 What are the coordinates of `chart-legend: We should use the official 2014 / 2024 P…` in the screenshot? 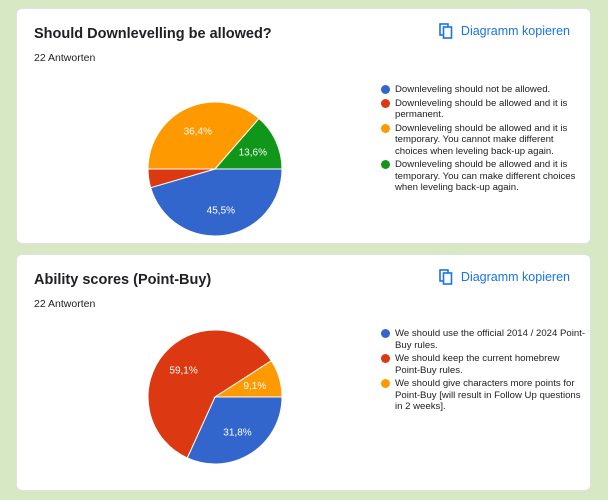 It's located at (483, 371).